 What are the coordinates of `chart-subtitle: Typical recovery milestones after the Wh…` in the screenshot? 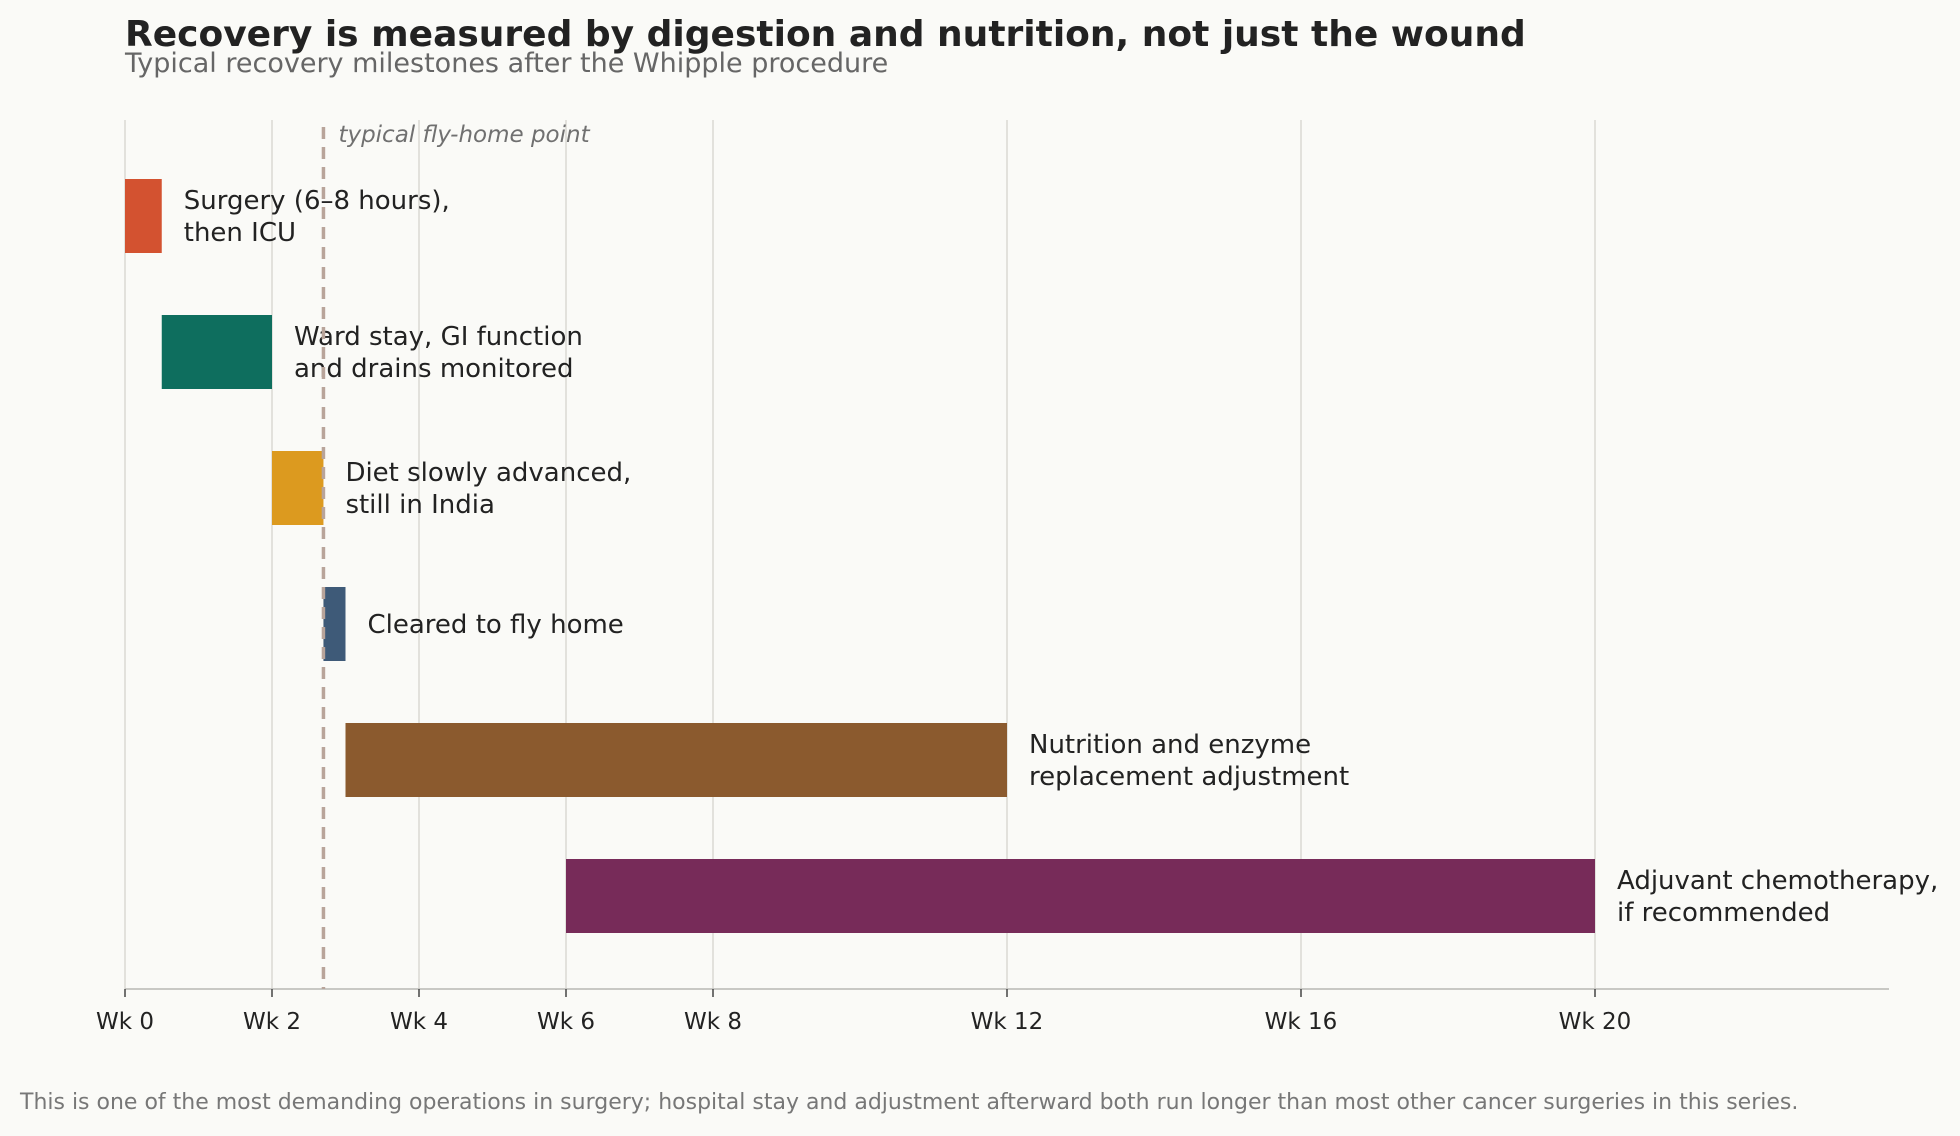 It's located at (507, 63).